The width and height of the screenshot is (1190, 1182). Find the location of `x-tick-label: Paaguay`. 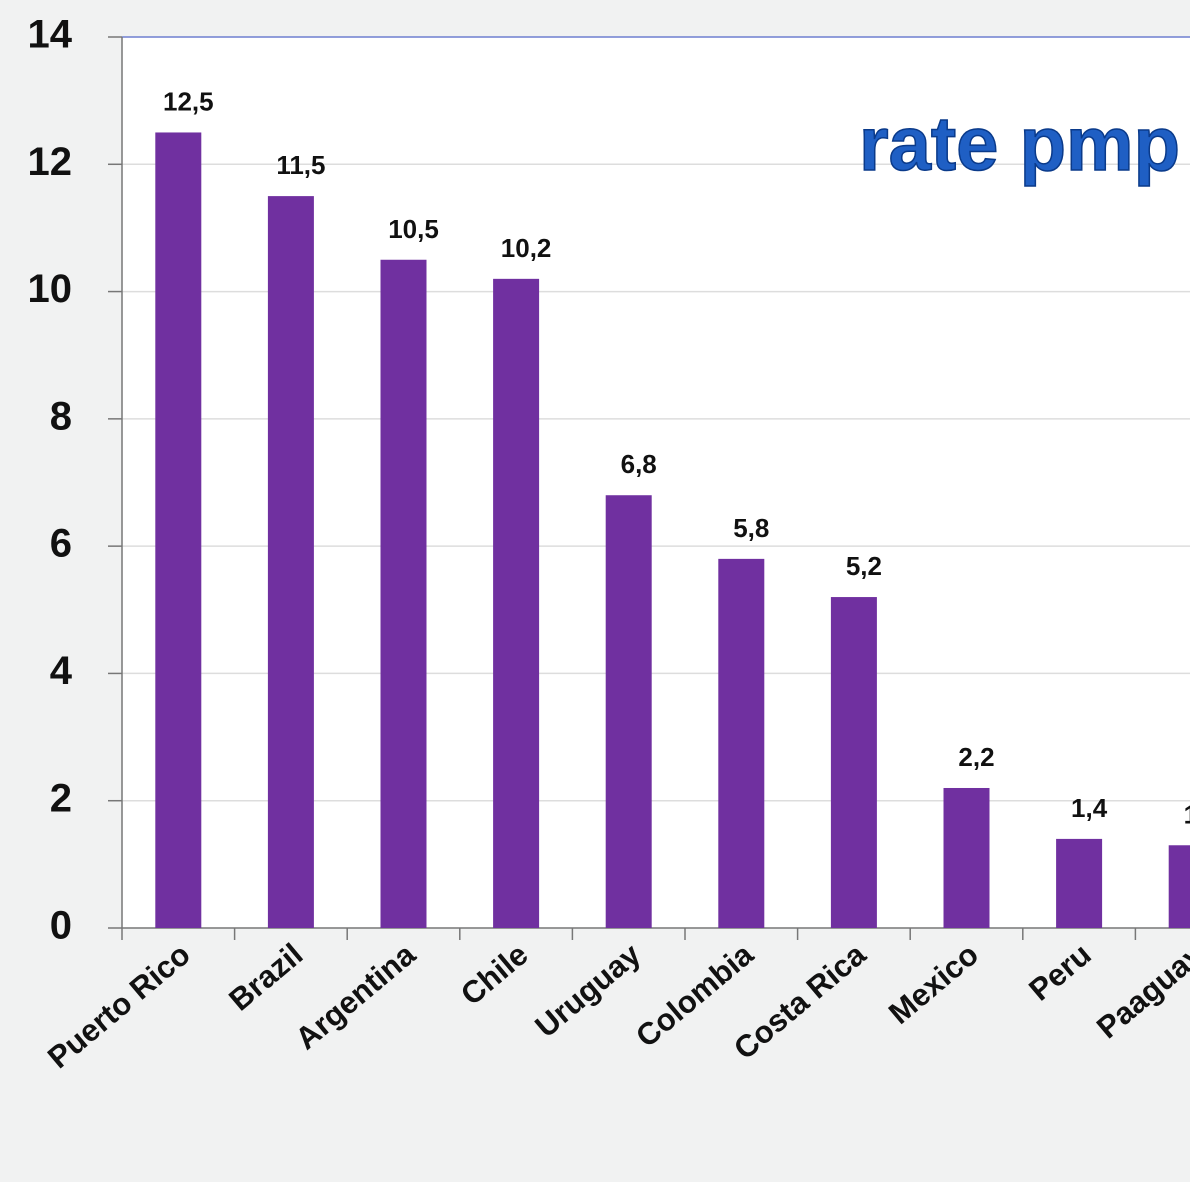

x-tick-label: Paaguay is located at coordinates (1140, 990).